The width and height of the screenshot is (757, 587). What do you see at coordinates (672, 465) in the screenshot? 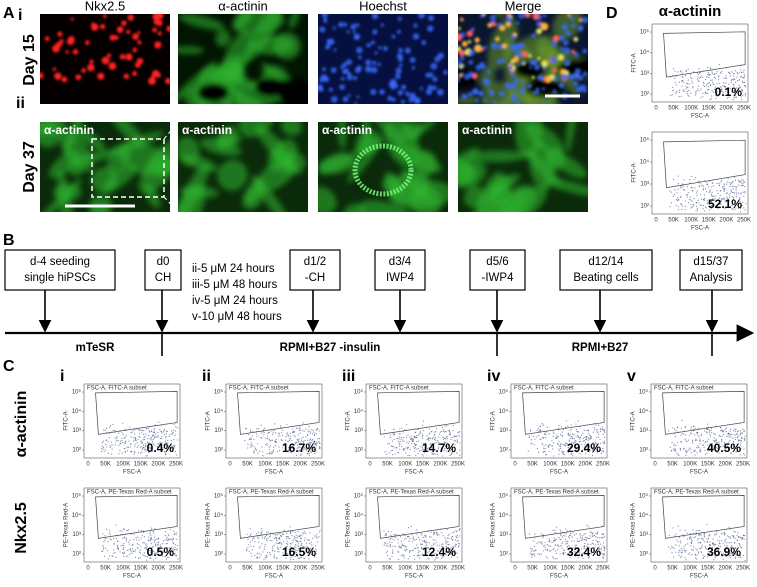
I see `x-tick-label: 50K` at bounding box center [672, 465].